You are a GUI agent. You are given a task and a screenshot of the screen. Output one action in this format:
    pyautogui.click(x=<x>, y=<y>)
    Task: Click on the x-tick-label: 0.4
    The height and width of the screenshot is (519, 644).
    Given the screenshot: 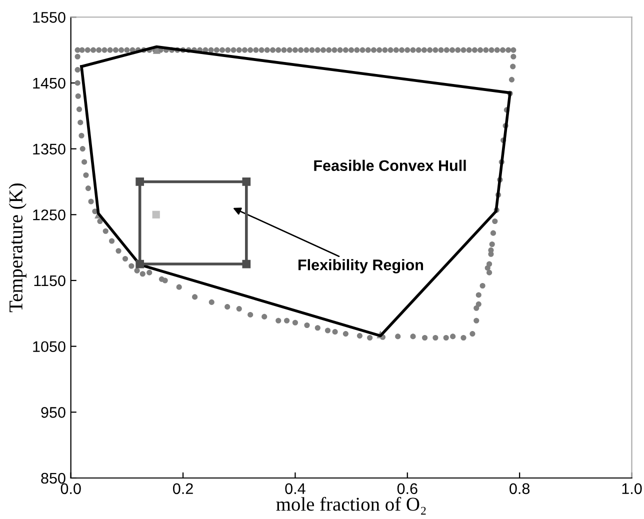 What is the action you would take?
    pyautogui.click(x=295, y=488)
    